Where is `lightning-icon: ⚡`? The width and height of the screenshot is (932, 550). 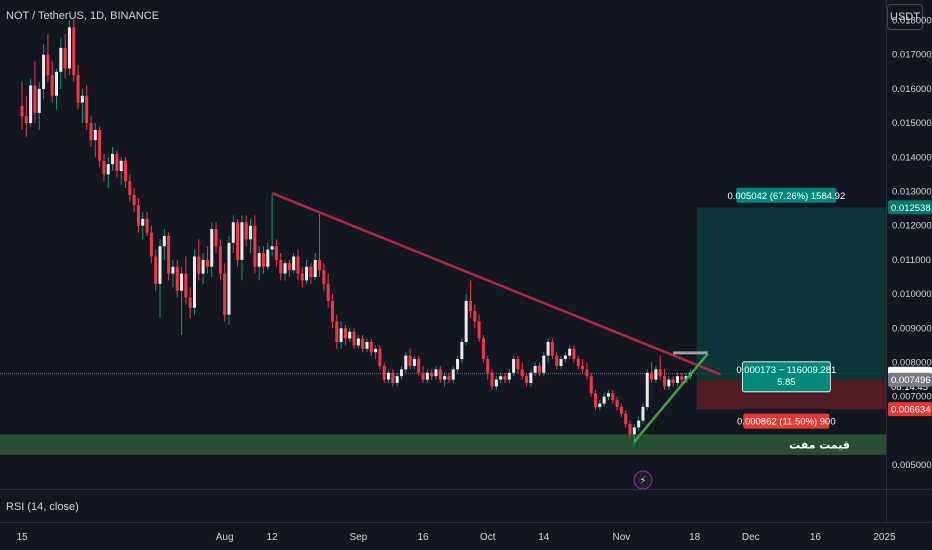 lightning-icon: ⚡ is located at coordinates (643, 480).